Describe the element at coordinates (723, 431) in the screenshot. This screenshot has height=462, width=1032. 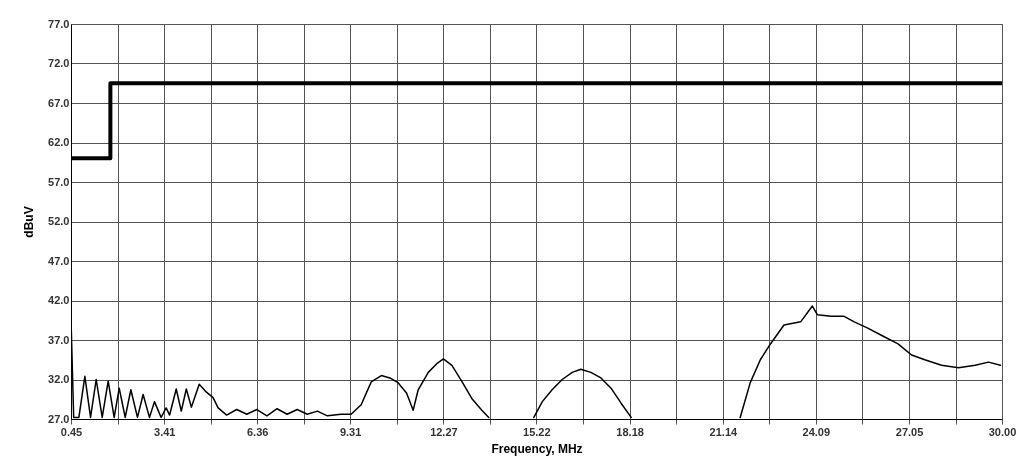
I see `x-tick-label: 21.14` at that location.